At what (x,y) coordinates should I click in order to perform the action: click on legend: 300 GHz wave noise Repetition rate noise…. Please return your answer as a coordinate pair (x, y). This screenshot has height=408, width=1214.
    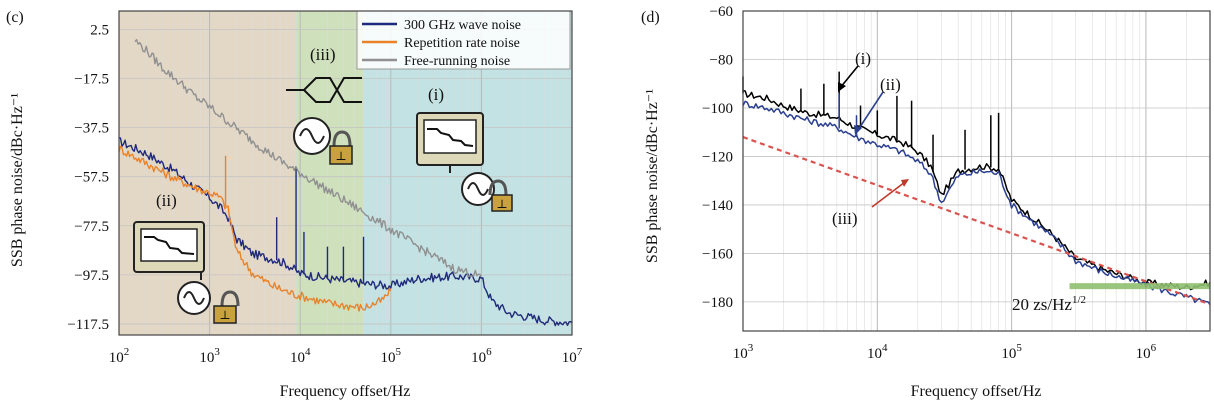
    Looking at the image, I should click on (463, 40).